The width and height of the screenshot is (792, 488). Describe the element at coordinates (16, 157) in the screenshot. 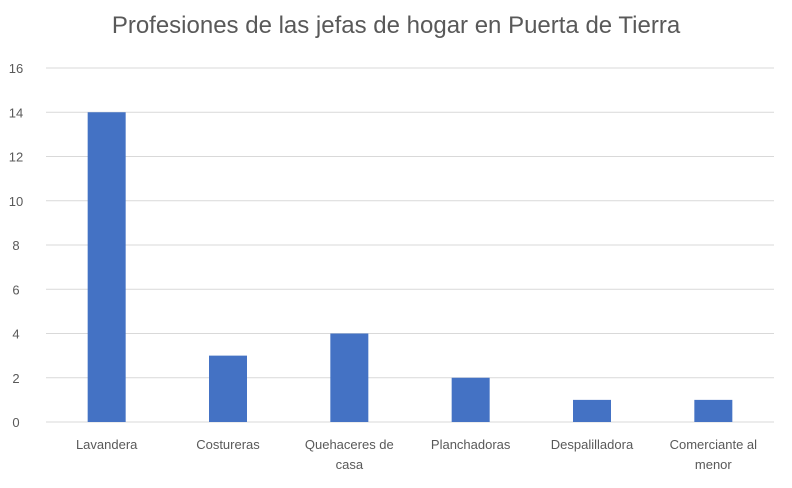

I see `y-tick-label: 12` at that location.